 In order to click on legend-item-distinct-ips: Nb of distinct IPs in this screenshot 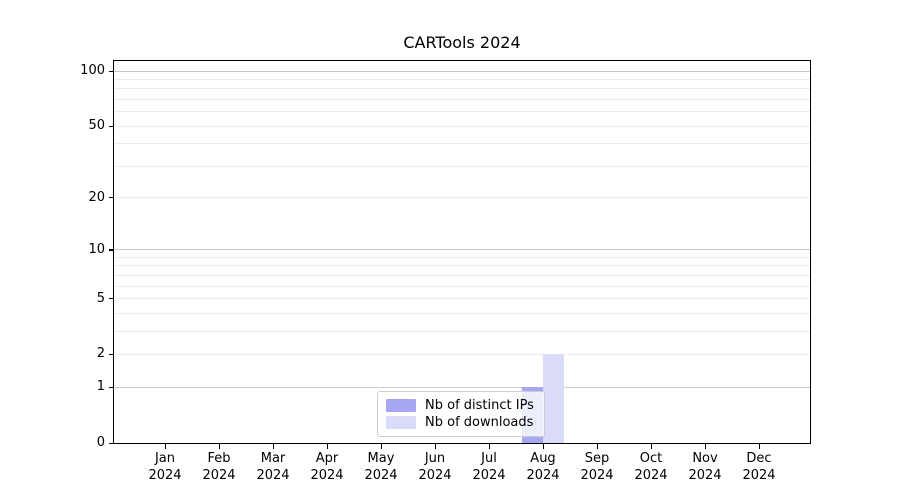, I will do `click(461, 405)`.